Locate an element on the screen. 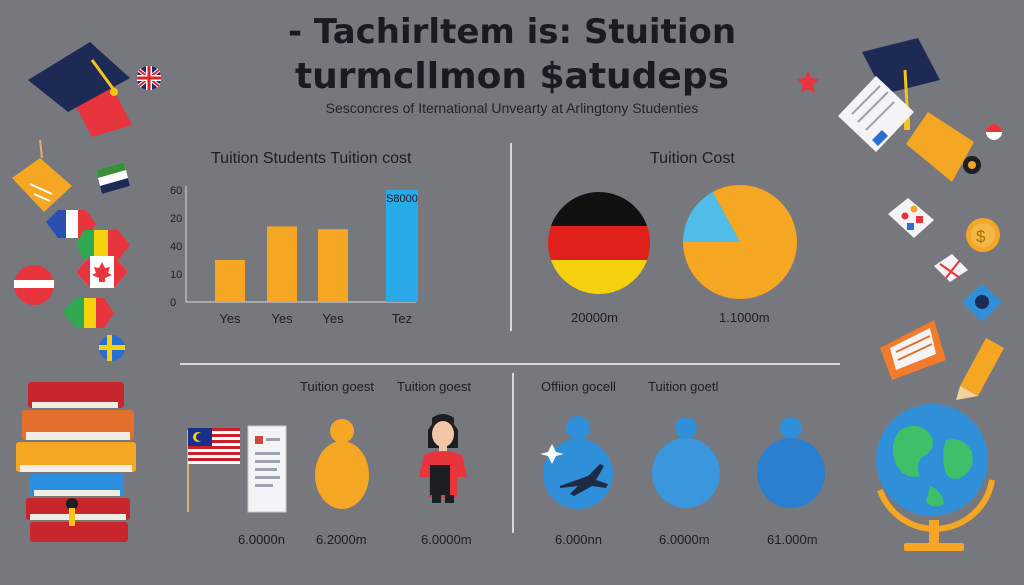 This screenshot has height=585, width=1024. tuition-cost-title: Tuition Cost is located at coordinates (692, 158).